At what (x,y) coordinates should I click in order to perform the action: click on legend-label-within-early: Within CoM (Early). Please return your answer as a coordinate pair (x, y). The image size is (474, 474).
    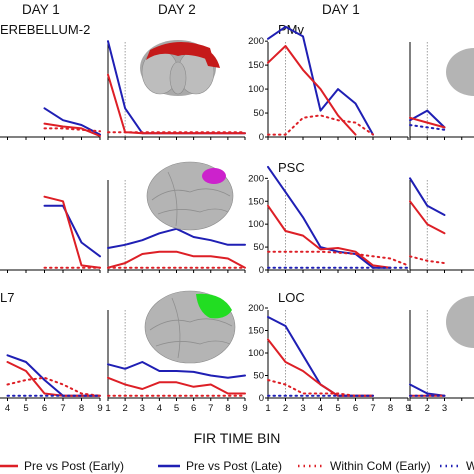
    Looking at the image, I should click on (380, 466).